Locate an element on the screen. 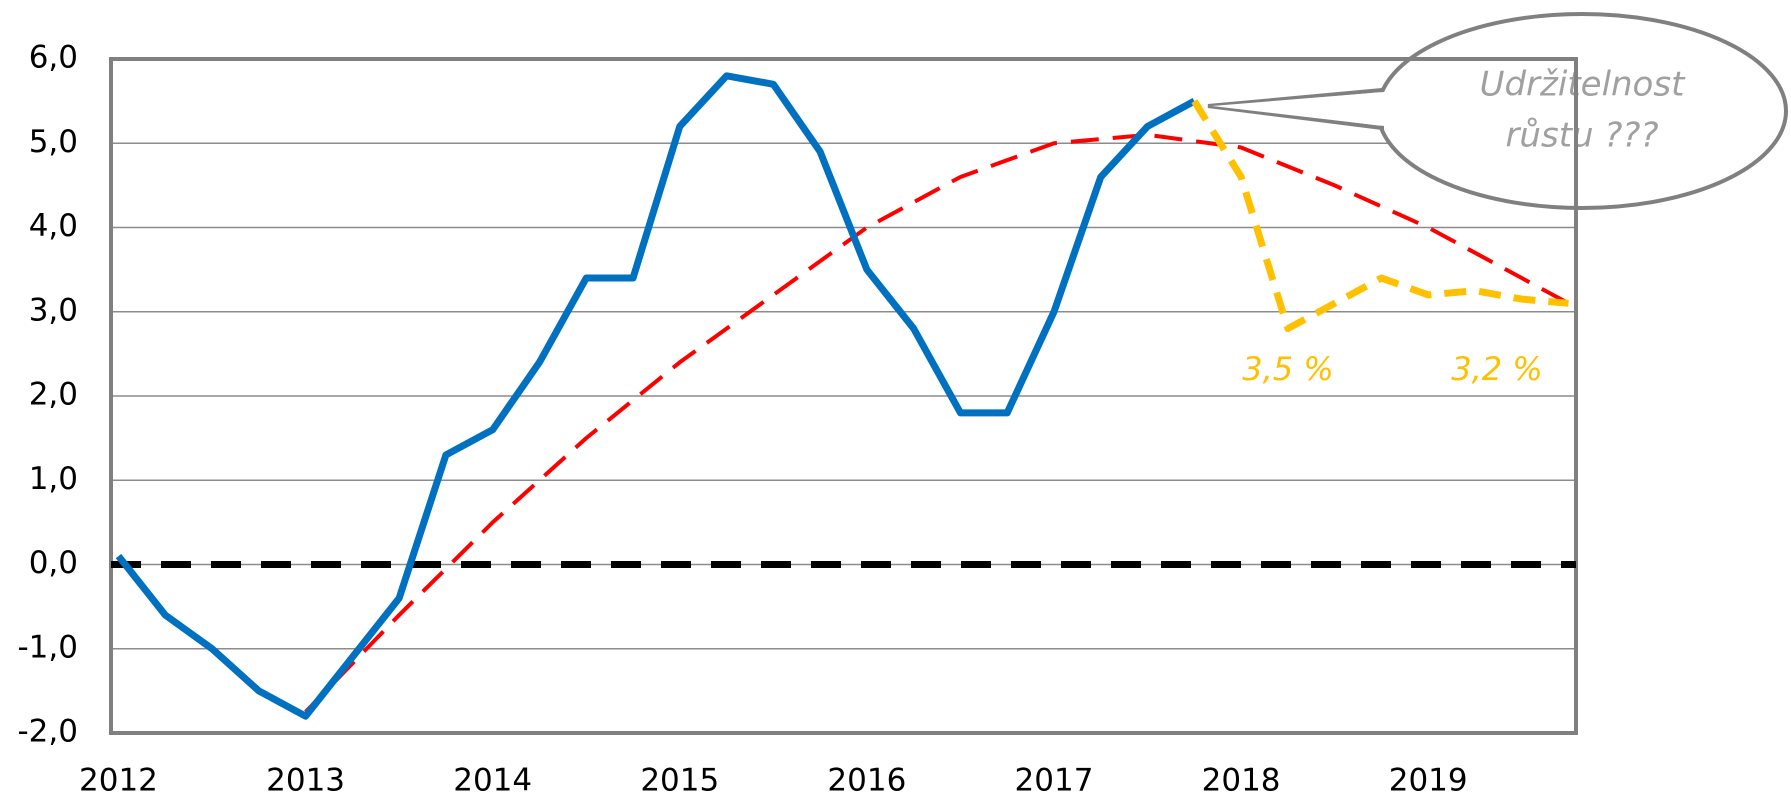 The image size is (1791, 799). y-tick-label: -1,0 is located at coordinates (48, 647).